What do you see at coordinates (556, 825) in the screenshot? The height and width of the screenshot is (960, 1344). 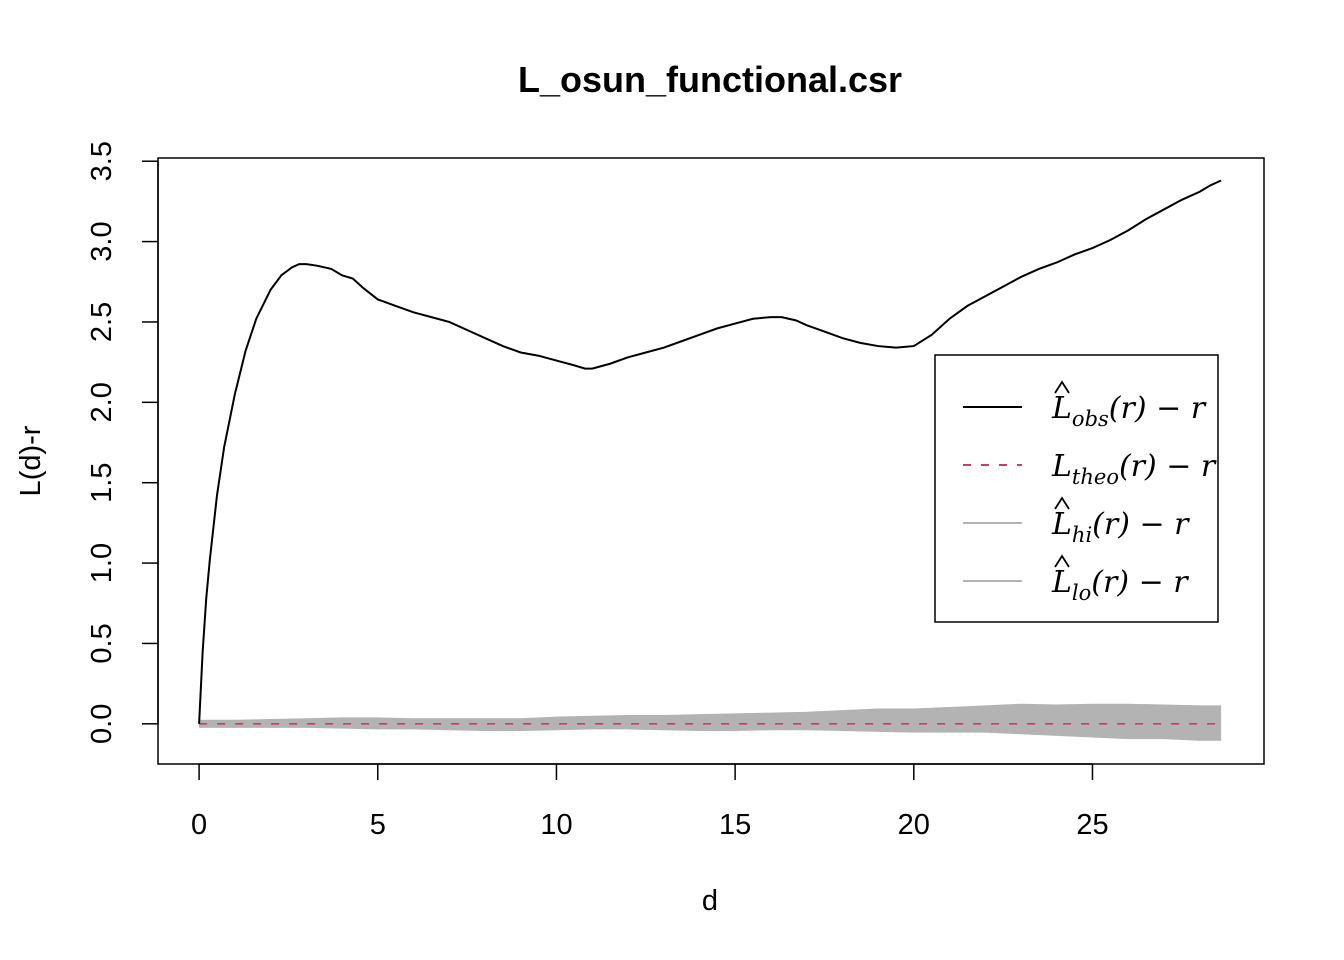 I see `x-tick-label: 10` at bounding box center [556, 825].